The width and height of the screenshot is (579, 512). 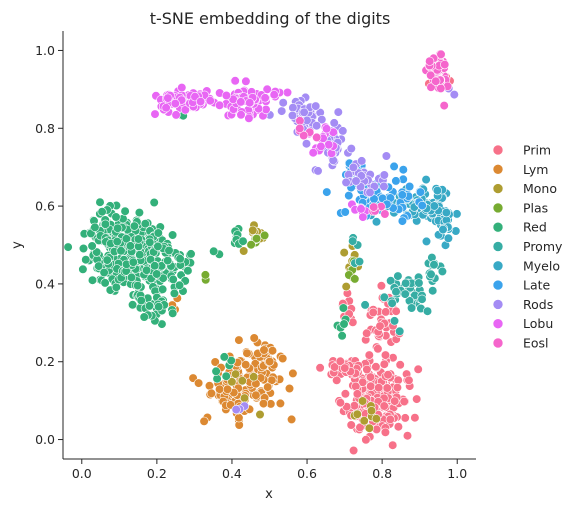 I want to click on y-tick-label: 0.8, so click(x=45, y=128).